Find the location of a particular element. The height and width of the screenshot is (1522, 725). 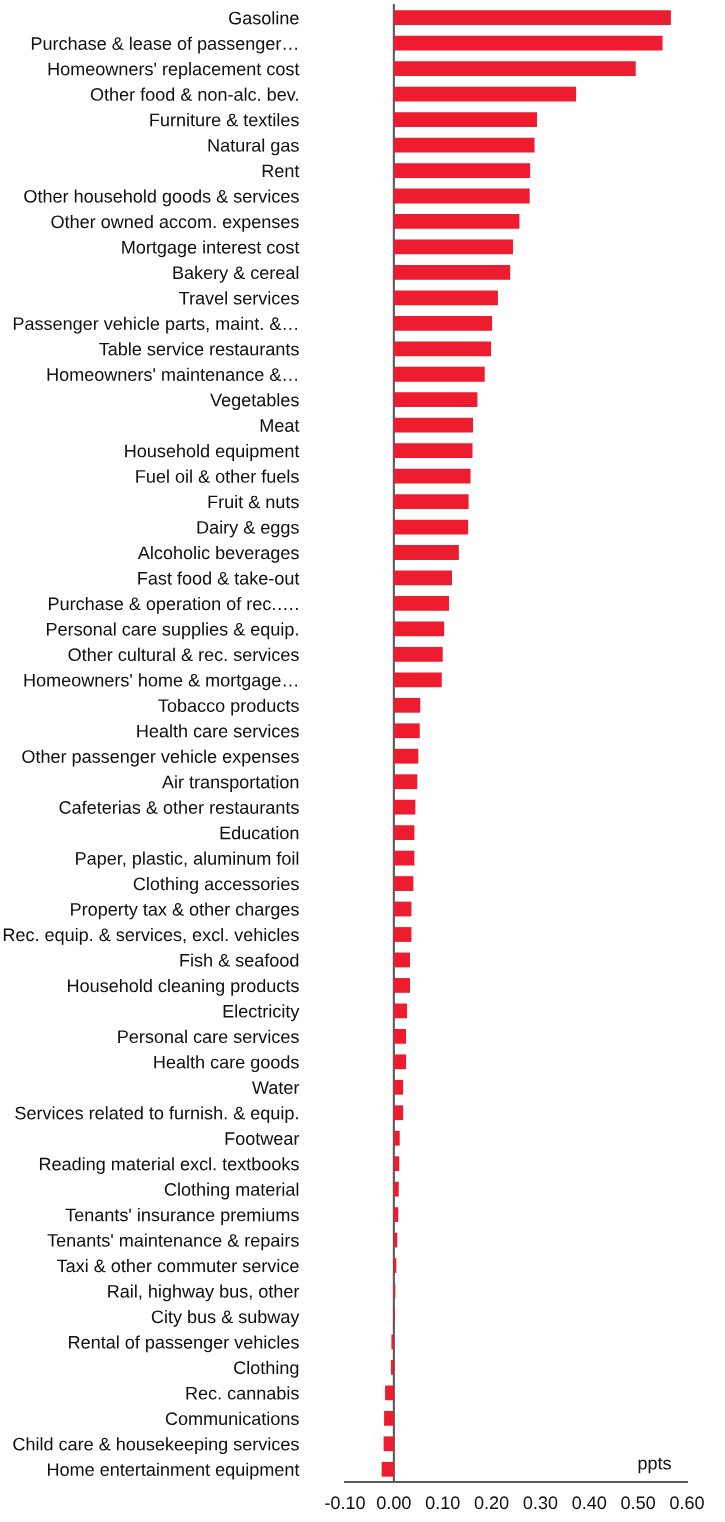

y-tick-label: Home entertainment equipment is located at coordinates (173, 1471).